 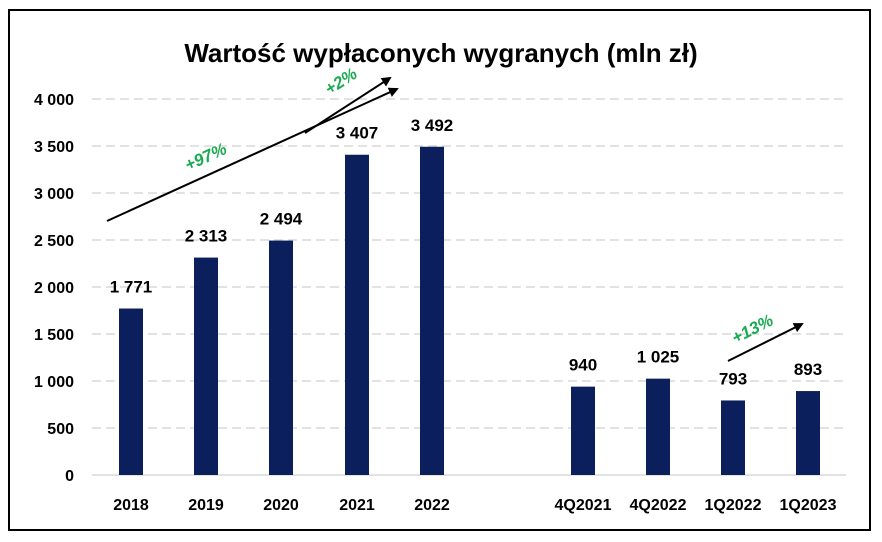 I want to click on x-tick-label: 2021, so click(x=357, y=505).